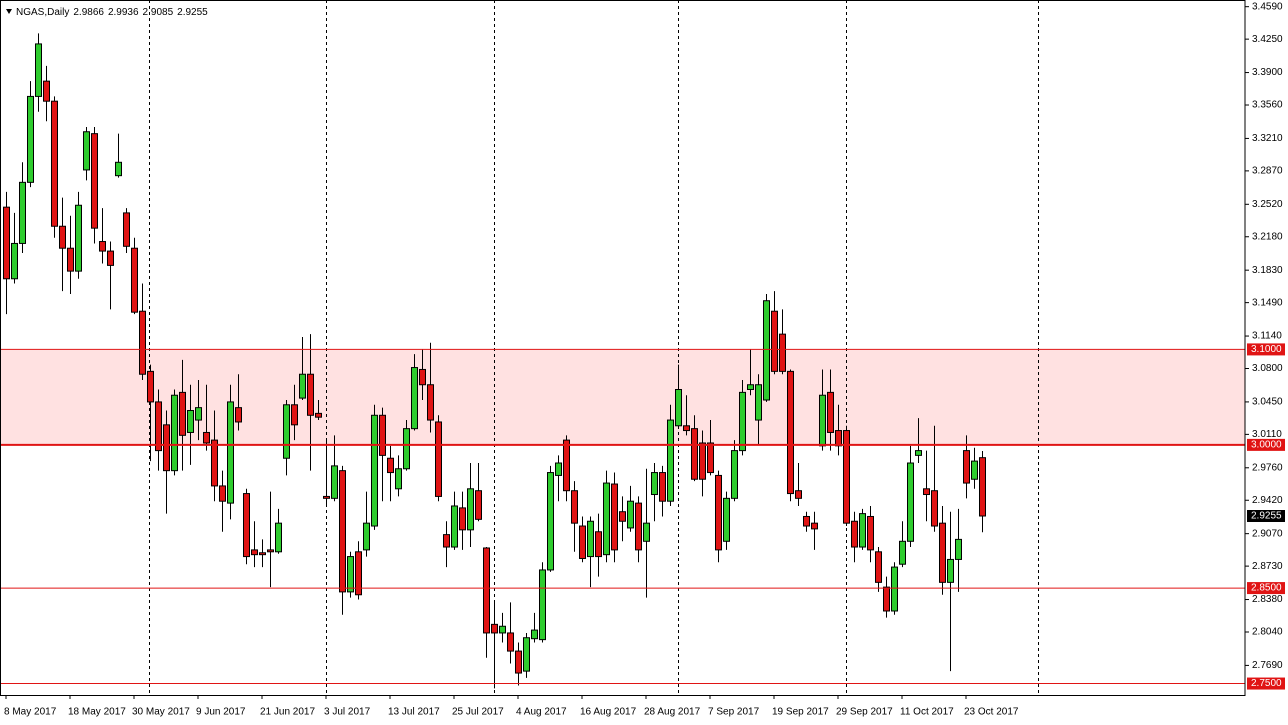 This screenshot has width=1288, height=725. What do you see at coordinates (864, 712) in the screenshot?
I see `x-tick-label: 29 Sep 2017` at bounding box center [864, 712].